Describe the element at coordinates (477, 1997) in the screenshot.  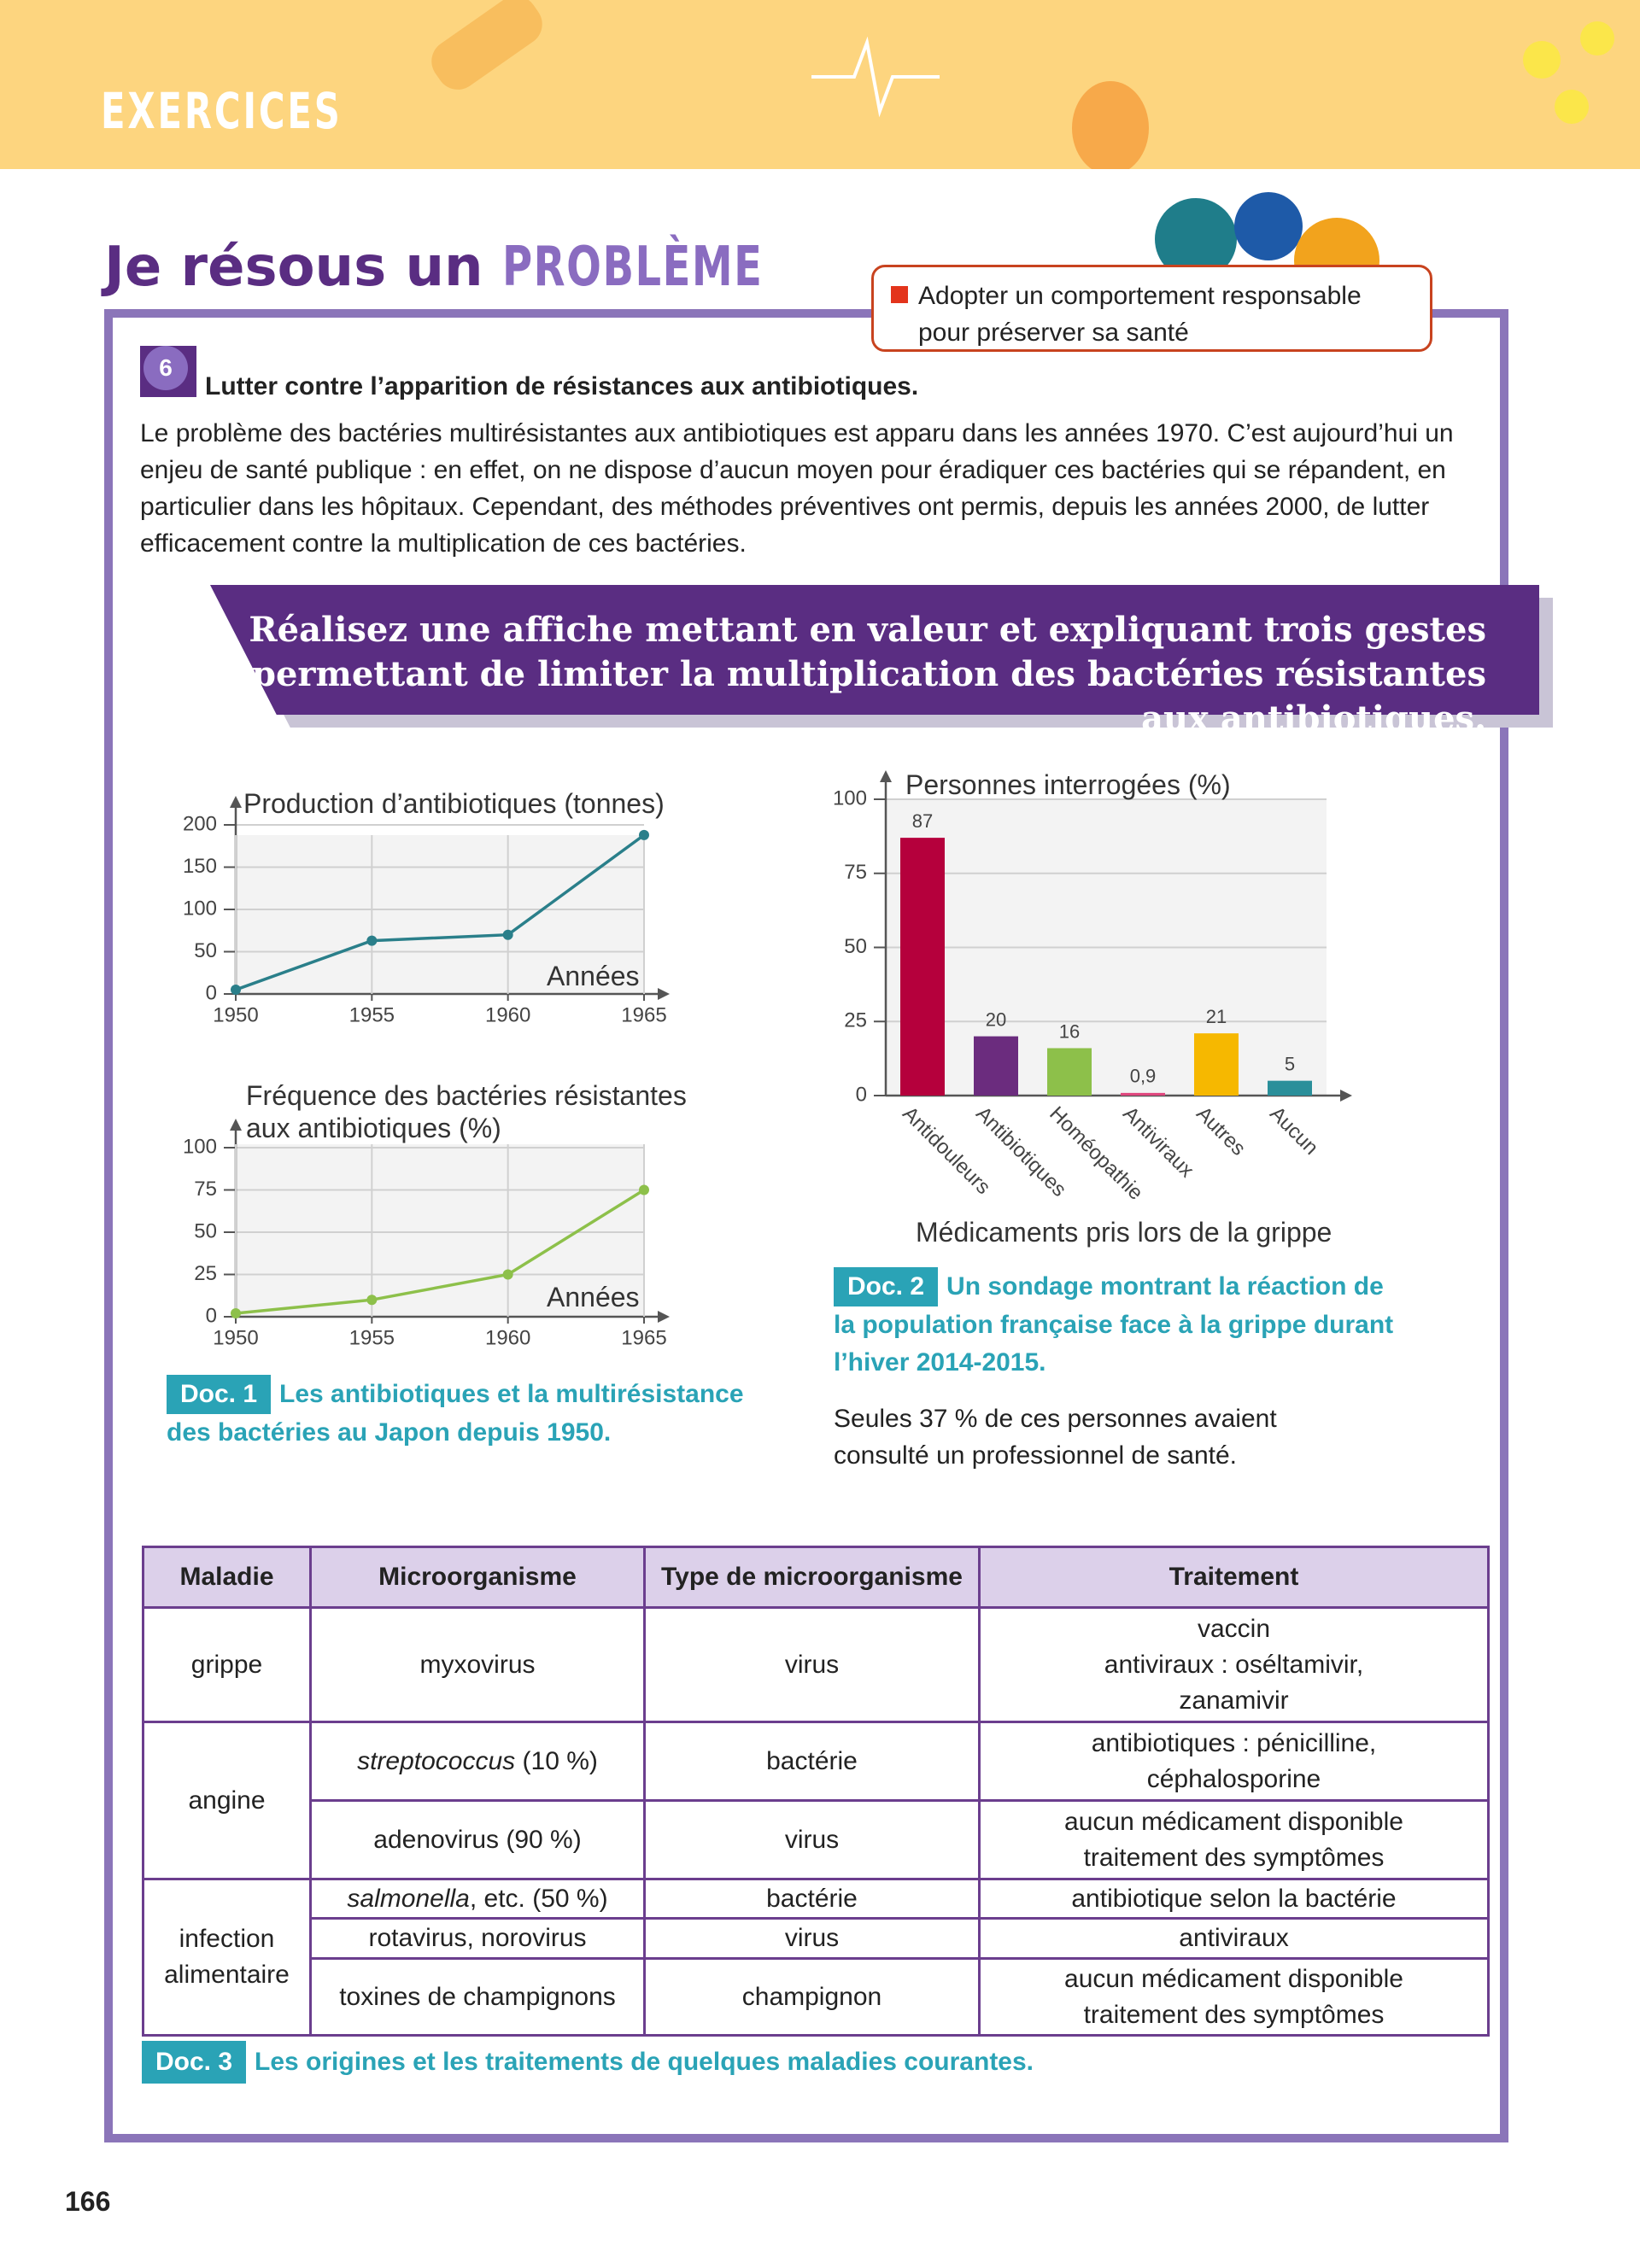
I see `cell: toxines de champignons` at that location.